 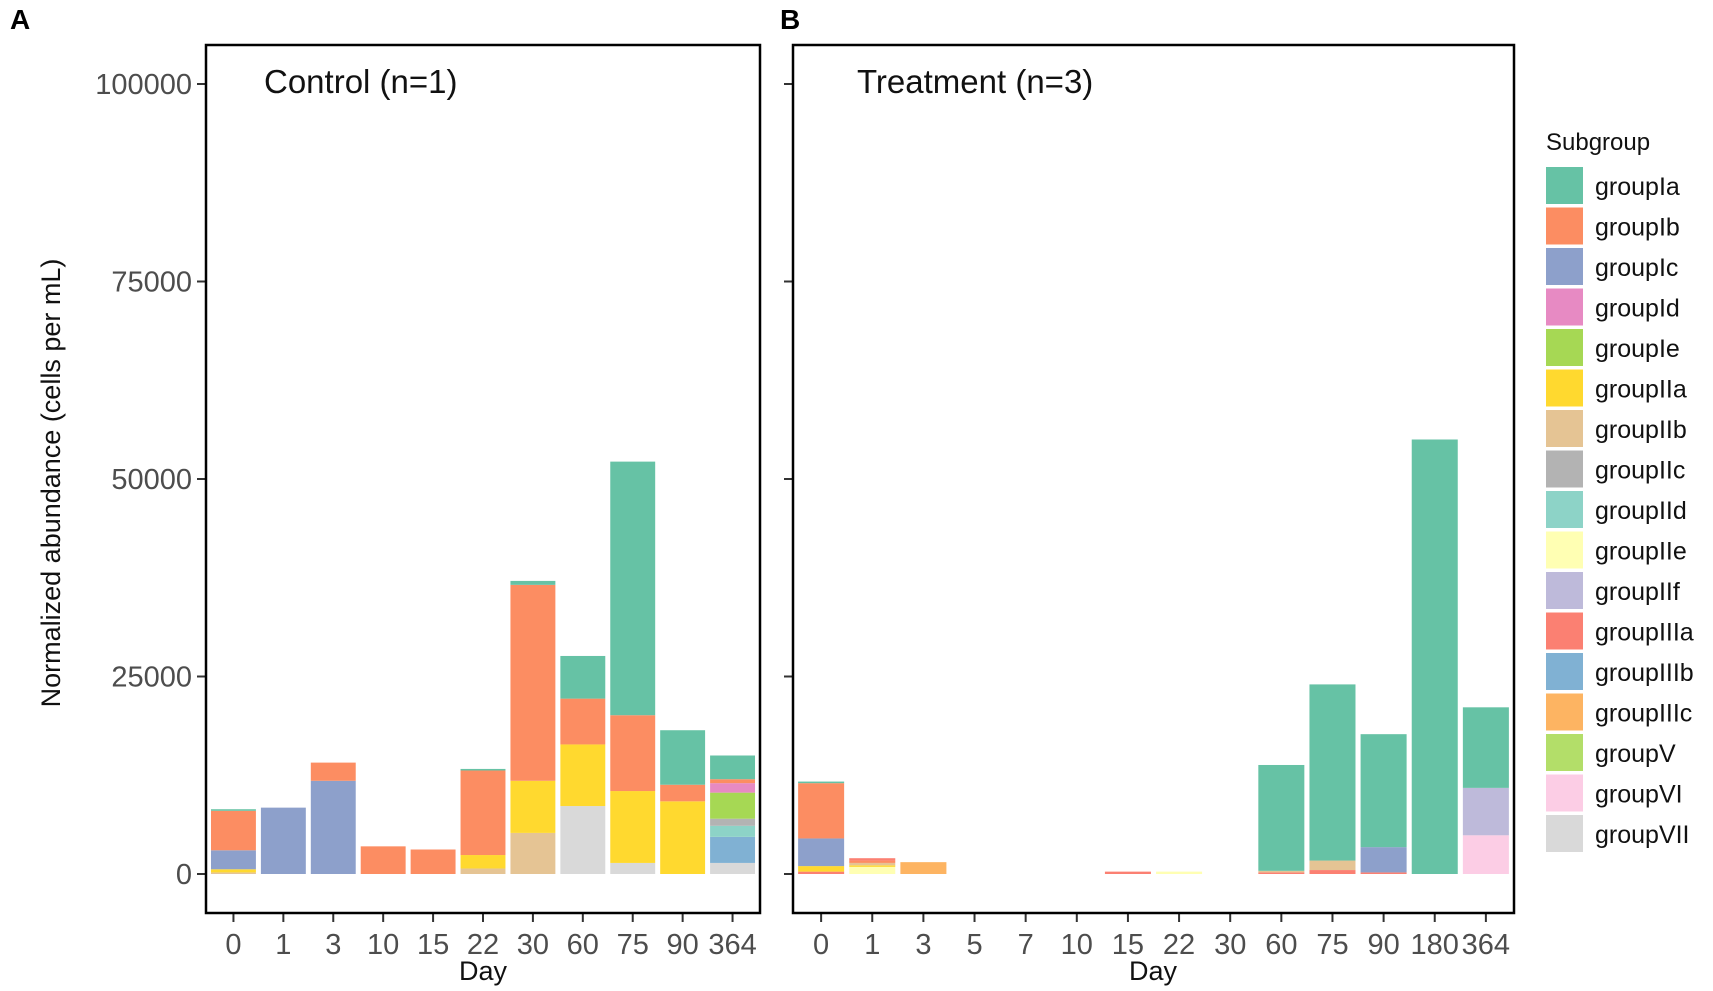 I want to click on panel-a-y-tick-label: 100000, so click(x=143, y=85).